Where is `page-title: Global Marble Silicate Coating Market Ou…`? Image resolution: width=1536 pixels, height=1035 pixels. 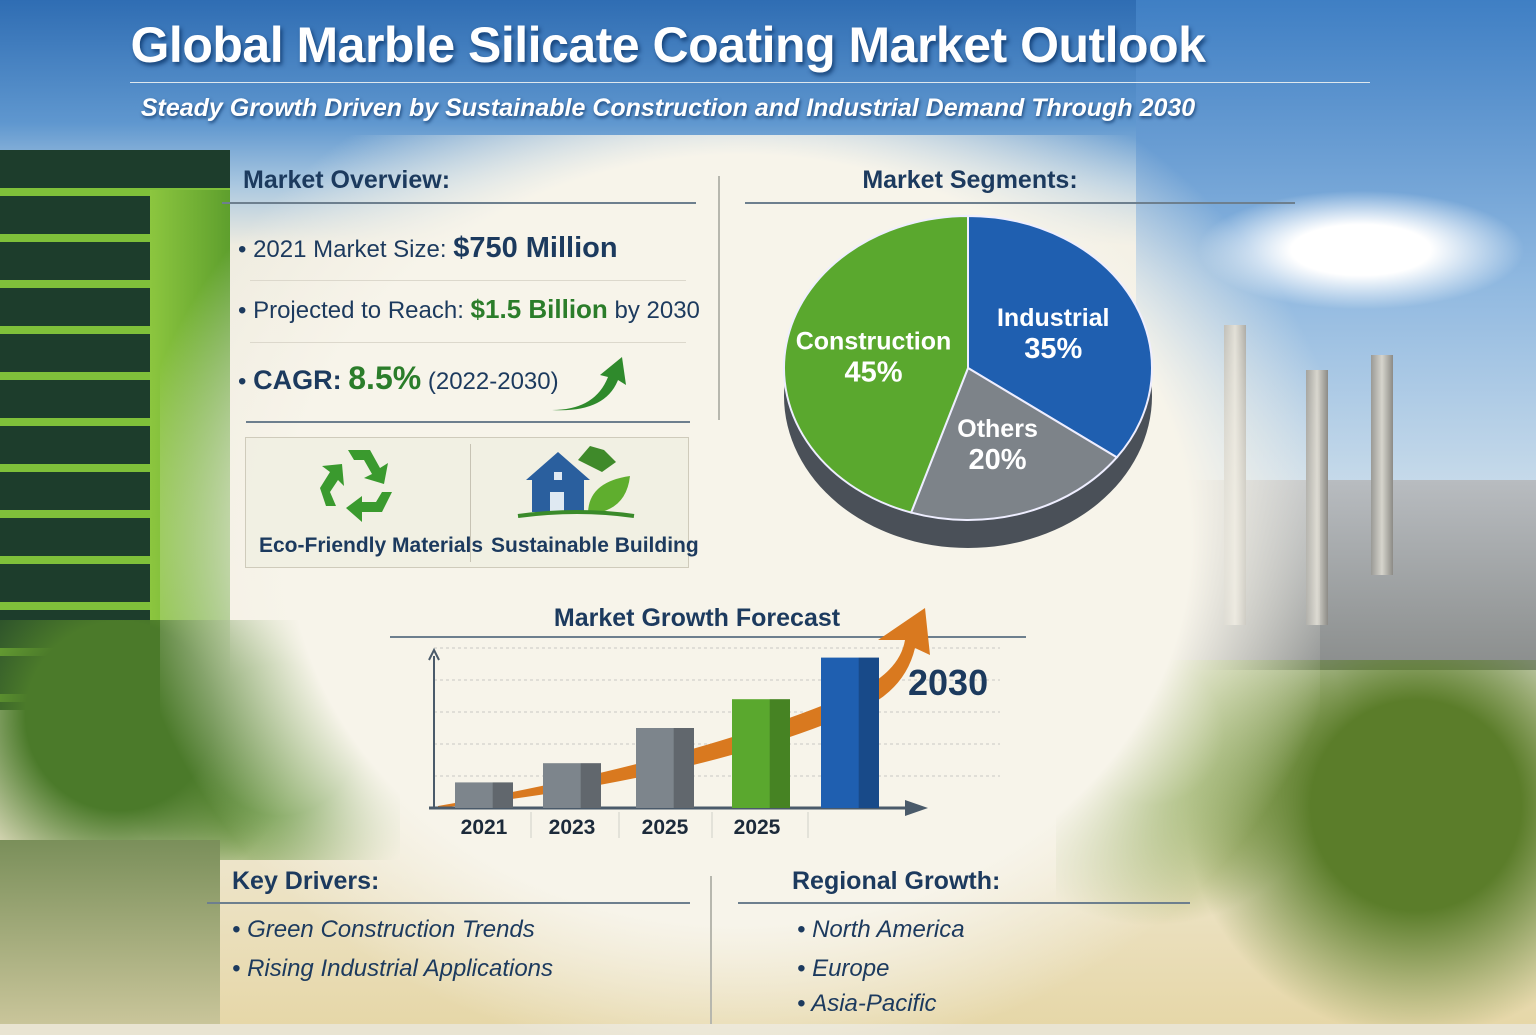 page-title: Global Marble Silicate Coating Market Ou… is located at coordinates (668, 45).